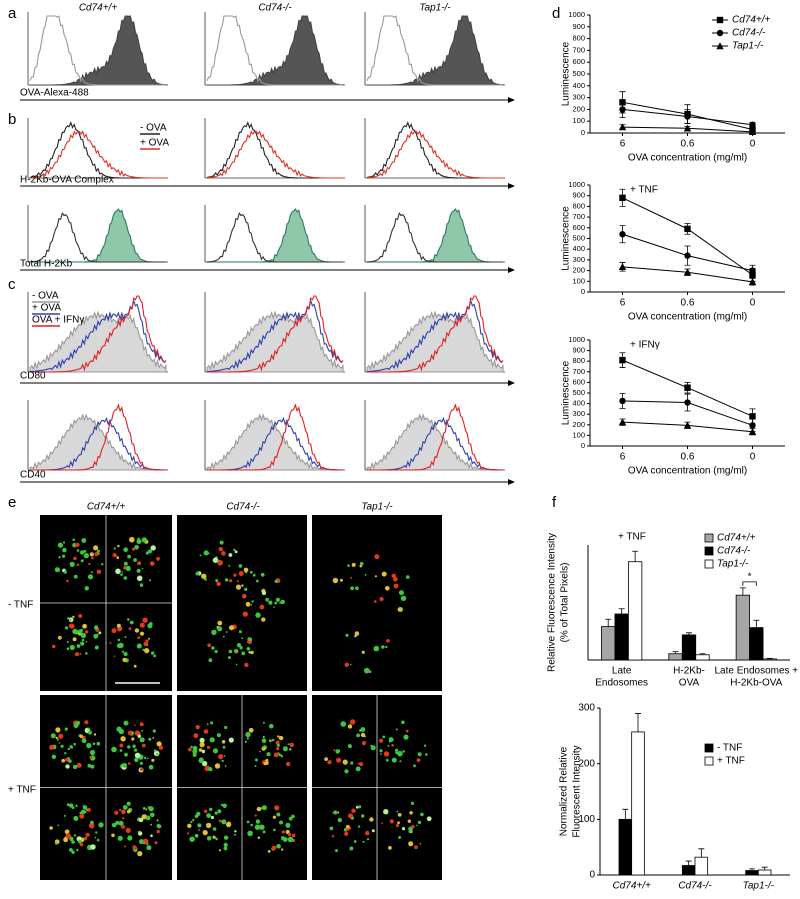 This screenshot has width=800, height=899. What do you see at coordinates (578, 97) in the screenshot?
I see `y-tick-label: 300` at bounding box center [578, 97].